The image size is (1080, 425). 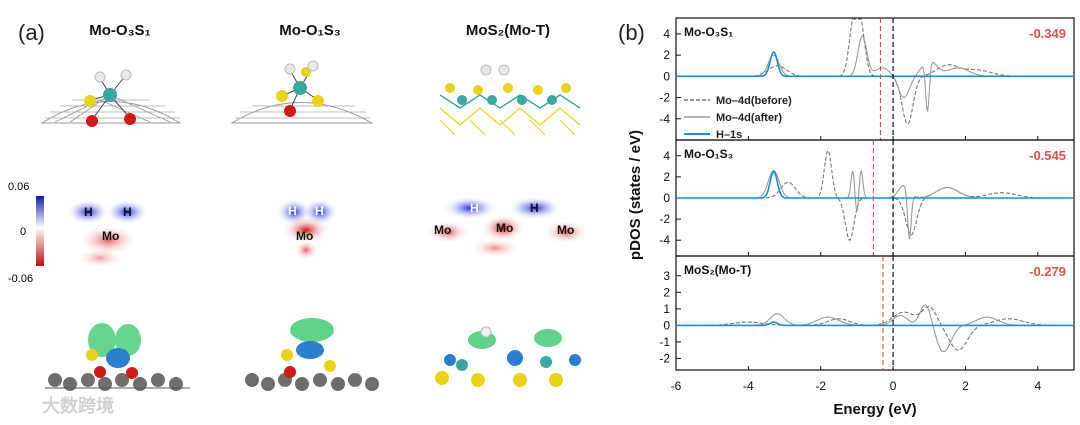 I want to click on d-band-center-value: -0.349, so click(x=1047, y=33).